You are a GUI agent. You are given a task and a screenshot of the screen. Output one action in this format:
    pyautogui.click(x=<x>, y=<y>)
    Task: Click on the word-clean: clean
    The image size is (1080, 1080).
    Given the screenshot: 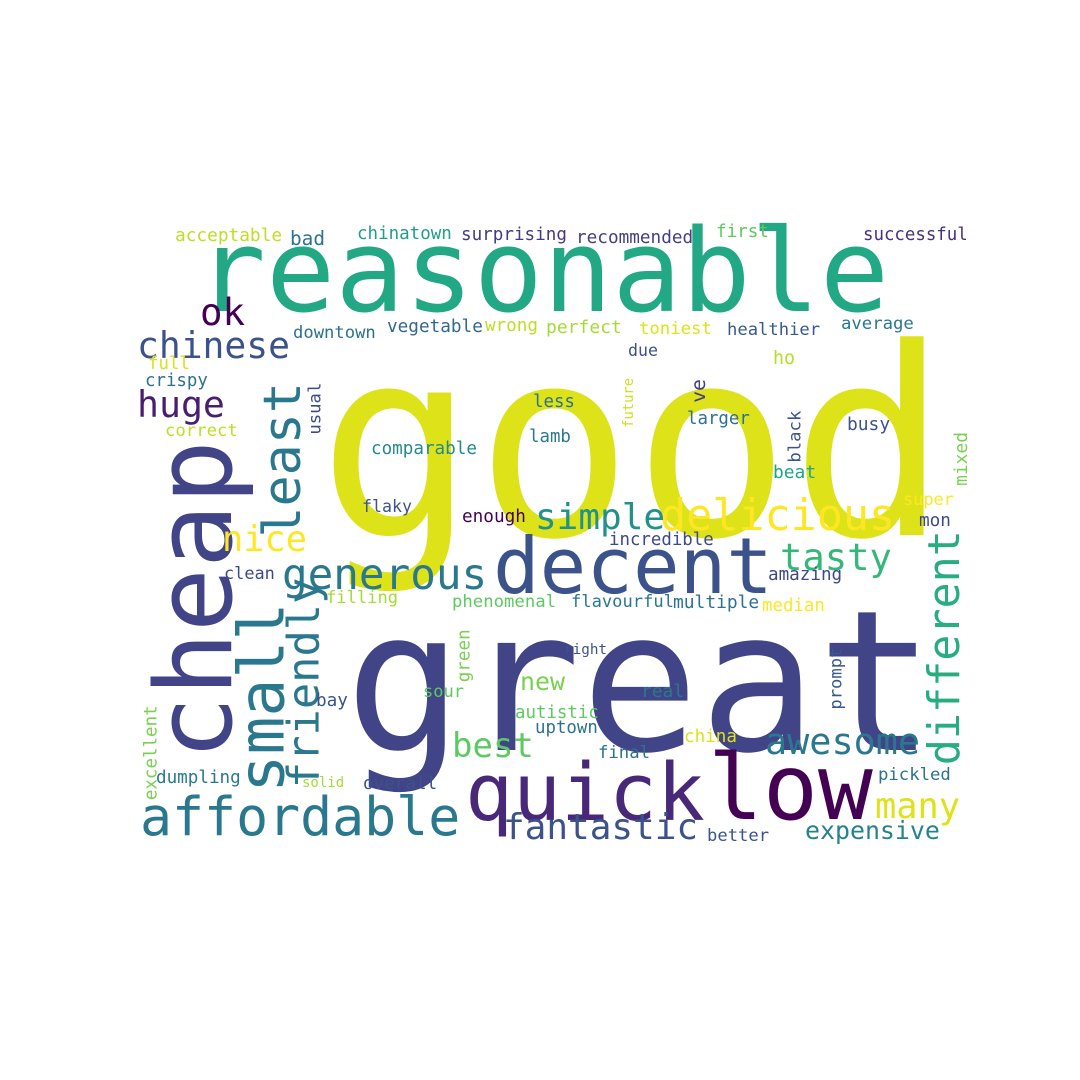 What is the action you would take?
    pyautogui.click(x=249, y=572)
    